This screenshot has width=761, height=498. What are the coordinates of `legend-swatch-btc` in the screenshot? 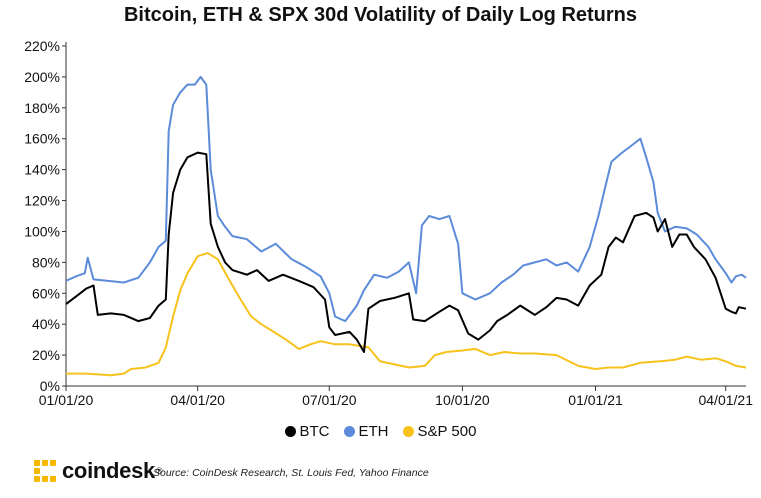 It's located at (290, 431).